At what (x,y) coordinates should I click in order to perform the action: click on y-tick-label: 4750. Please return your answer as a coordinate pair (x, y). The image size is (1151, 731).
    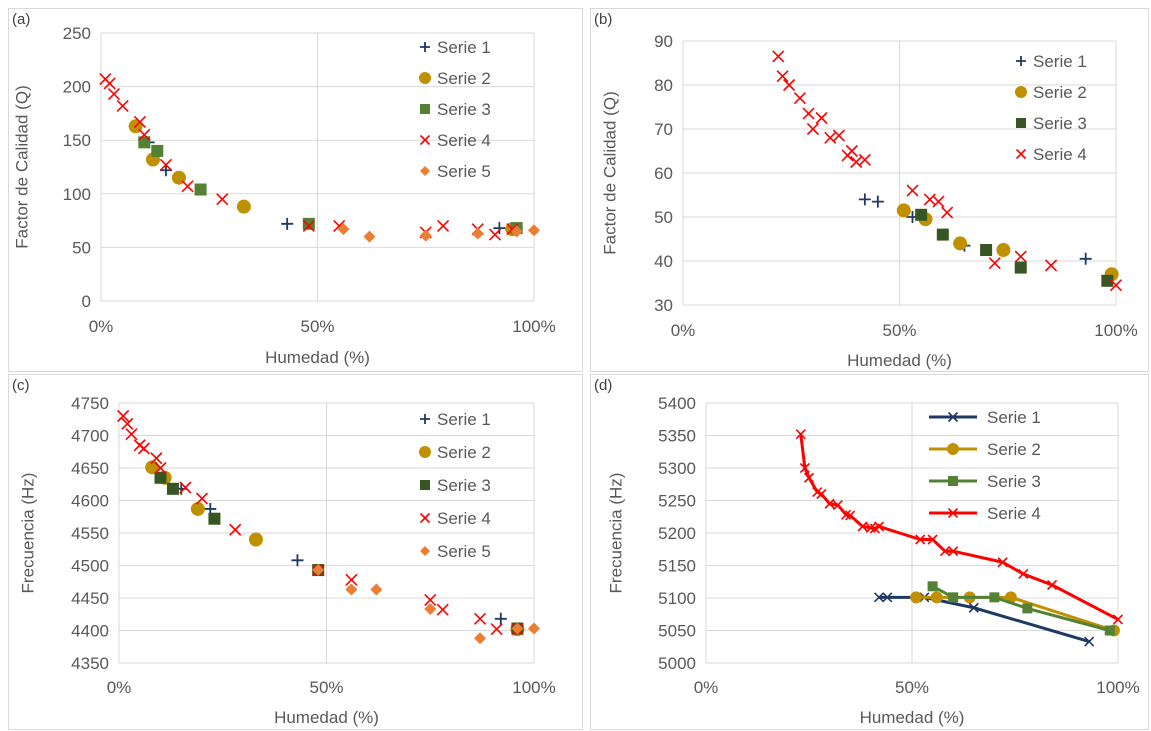
    Looking at the image, I should click on (90, 403).